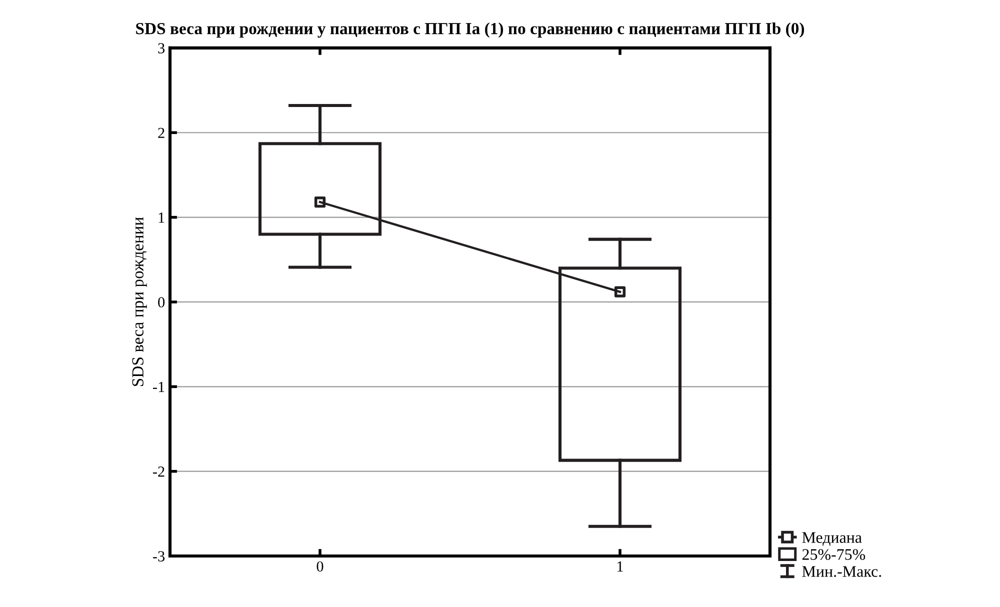  Describe the element at coordinates (834, 554) in the screenshot. I see `legend-label: 25%-75%` at that location.